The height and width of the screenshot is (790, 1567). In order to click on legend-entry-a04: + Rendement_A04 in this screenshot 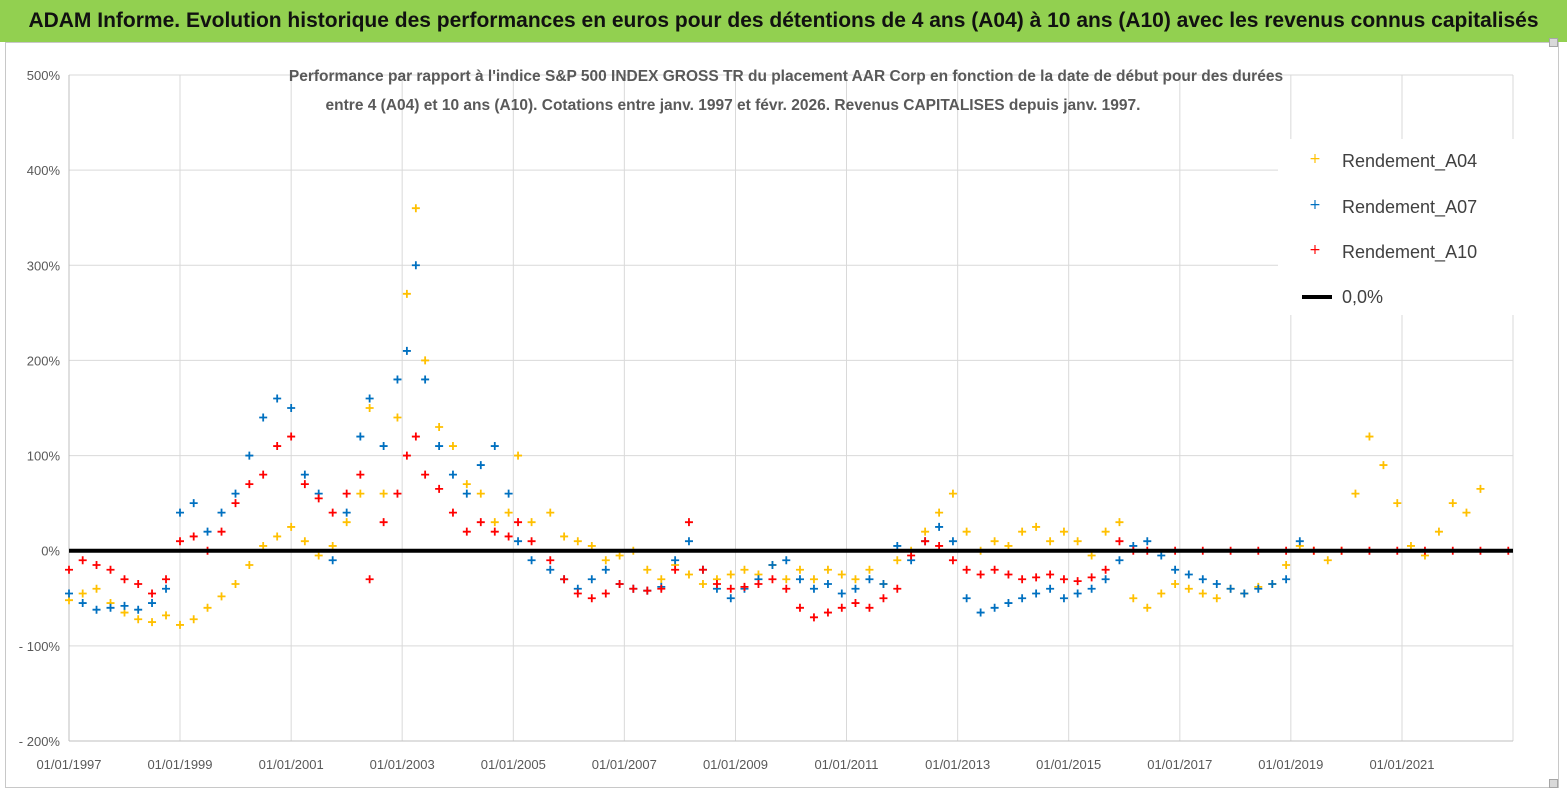, I will do `click(1393, 161)`.